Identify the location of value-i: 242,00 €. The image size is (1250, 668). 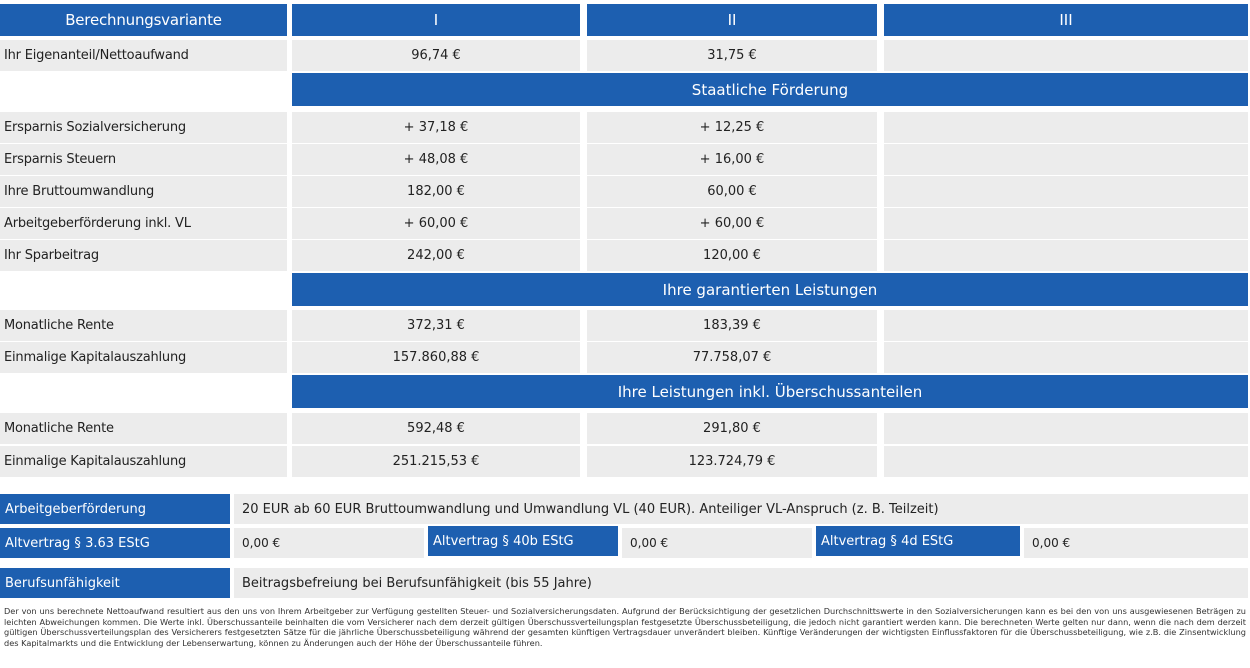
(436, 255).